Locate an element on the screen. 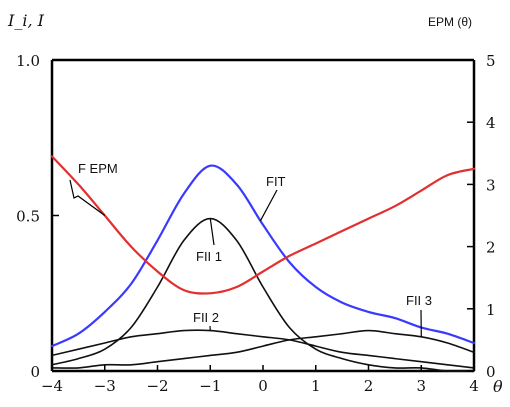  right-axis-title: EPM (θ) is located at coordinates (450, 22).